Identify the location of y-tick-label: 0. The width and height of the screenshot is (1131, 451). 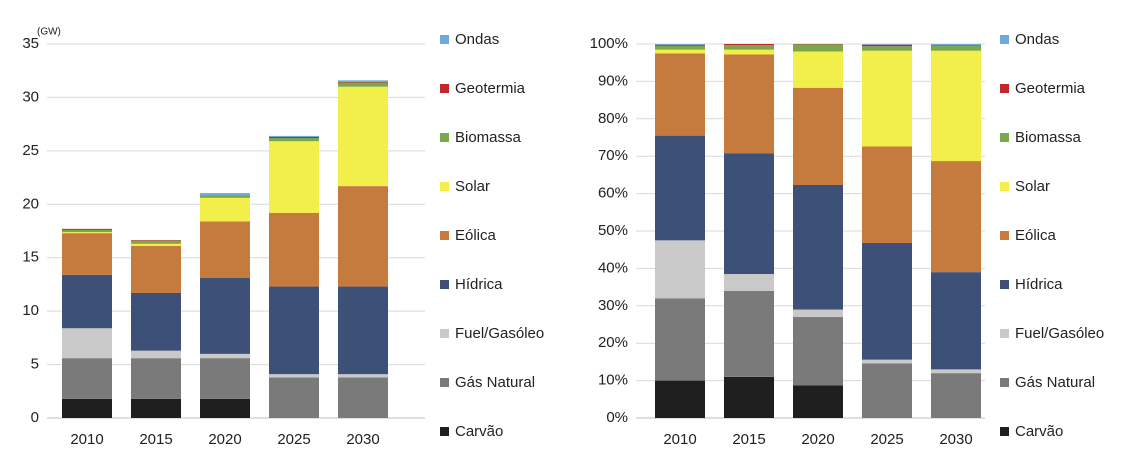
(35, 417).